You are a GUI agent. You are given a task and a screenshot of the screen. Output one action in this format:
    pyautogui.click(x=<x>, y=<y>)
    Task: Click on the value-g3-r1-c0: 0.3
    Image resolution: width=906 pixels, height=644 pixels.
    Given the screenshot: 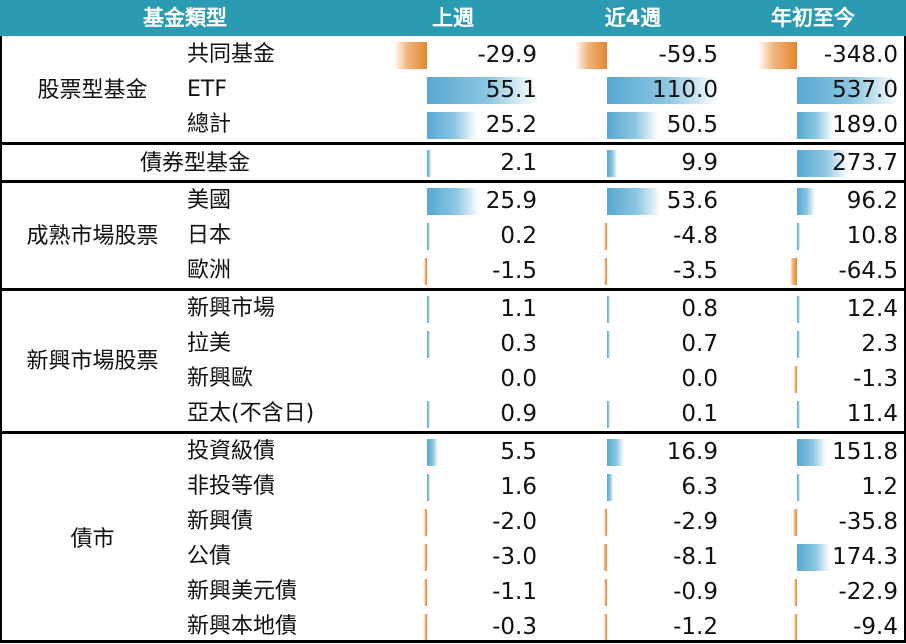 What is the action you would take?
    pyautogui.click(x=518, y=344)
    